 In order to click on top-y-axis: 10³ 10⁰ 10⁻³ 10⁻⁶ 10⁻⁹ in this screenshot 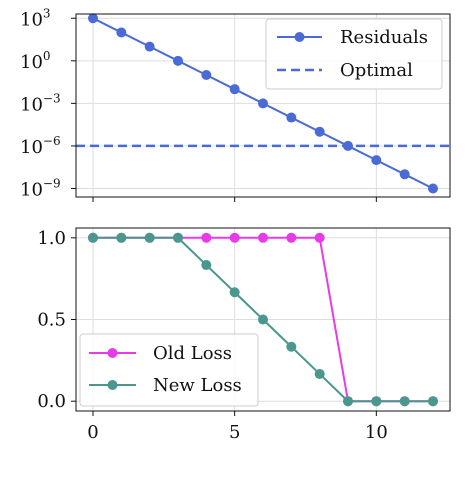, I will do `click(48, 103)`.